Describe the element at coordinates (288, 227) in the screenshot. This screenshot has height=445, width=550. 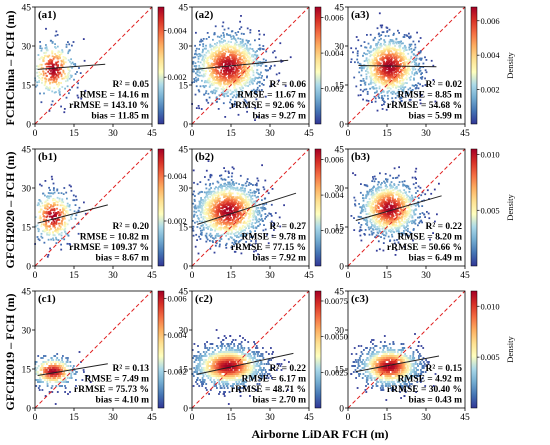
I see `r-squared-label: R² = 0.27` at that location.